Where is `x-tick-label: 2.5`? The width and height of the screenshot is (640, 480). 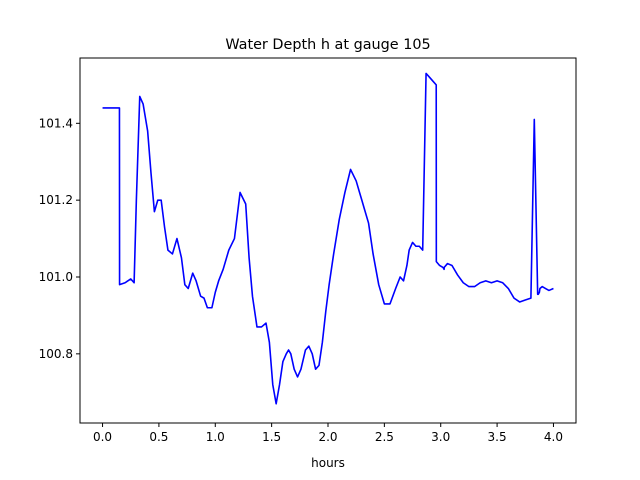 x-tick-label: 2.5 is located at coordinates (384, 437).